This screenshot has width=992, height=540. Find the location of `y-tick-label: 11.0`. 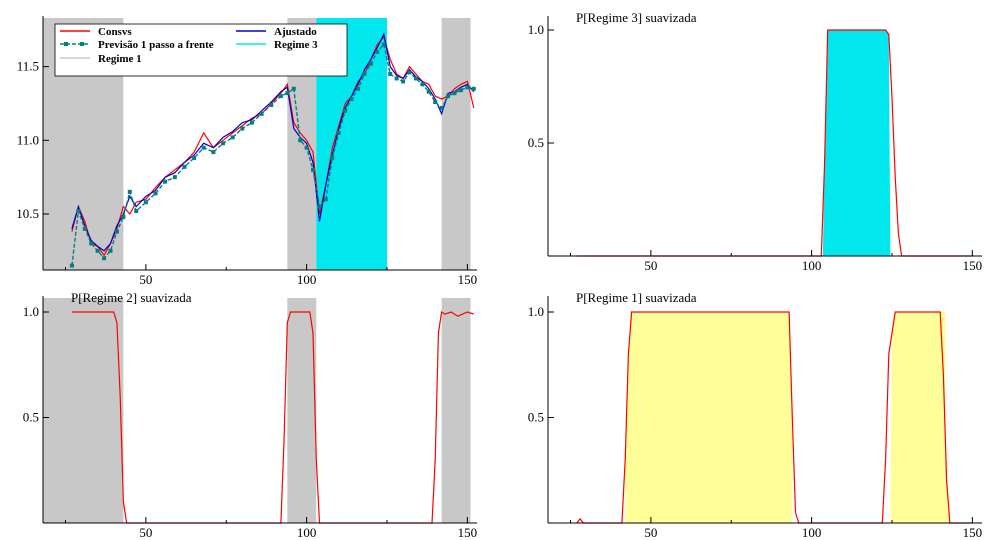

y-tick-label: 11.0 is located at coordinates (28, 139).